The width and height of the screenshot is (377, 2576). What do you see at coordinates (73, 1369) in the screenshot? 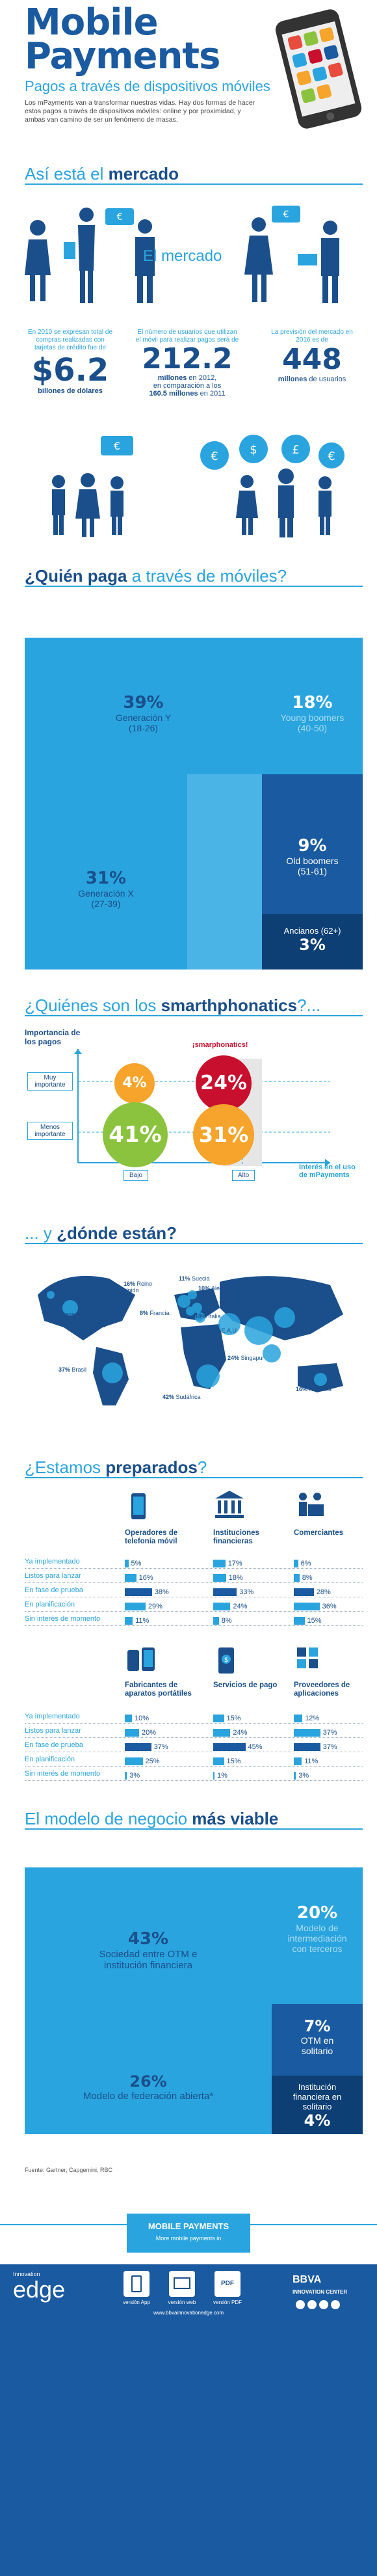
I see `label-brazil: 37% Brasil` at bounding box center [73, 1369].